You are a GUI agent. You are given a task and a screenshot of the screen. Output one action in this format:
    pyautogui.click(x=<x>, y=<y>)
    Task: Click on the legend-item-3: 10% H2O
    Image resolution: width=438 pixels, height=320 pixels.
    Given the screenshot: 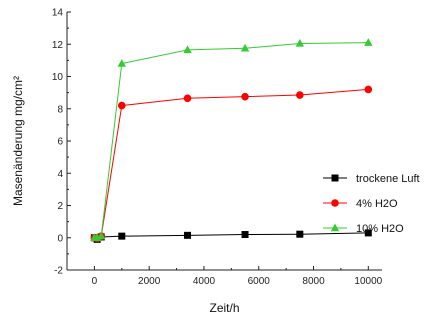 What is the action you would take?
    pyautogui.click(x=363, y=229)
    